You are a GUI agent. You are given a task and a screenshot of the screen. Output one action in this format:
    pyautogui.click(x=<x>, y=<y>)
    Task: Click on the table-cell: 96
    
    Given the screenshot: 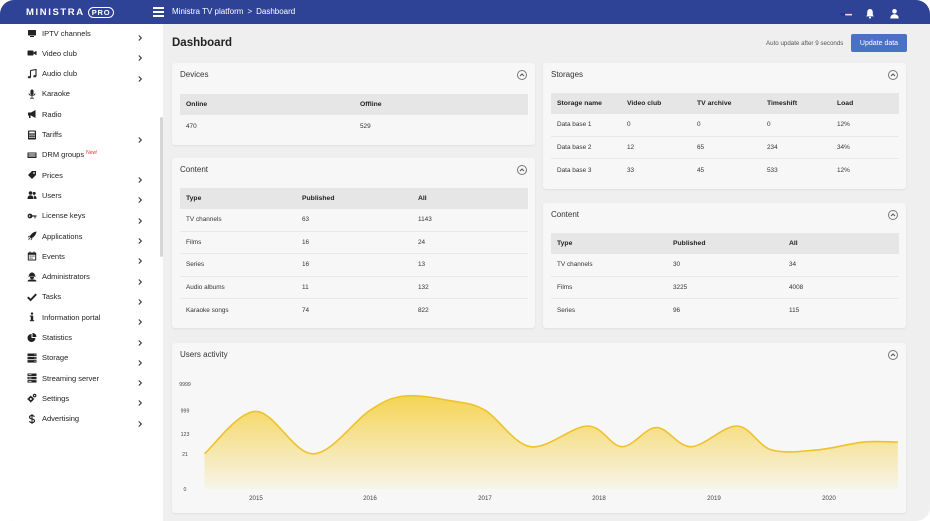 What is the action you would take?
    pyautogui.click(x=677, y=310)
    